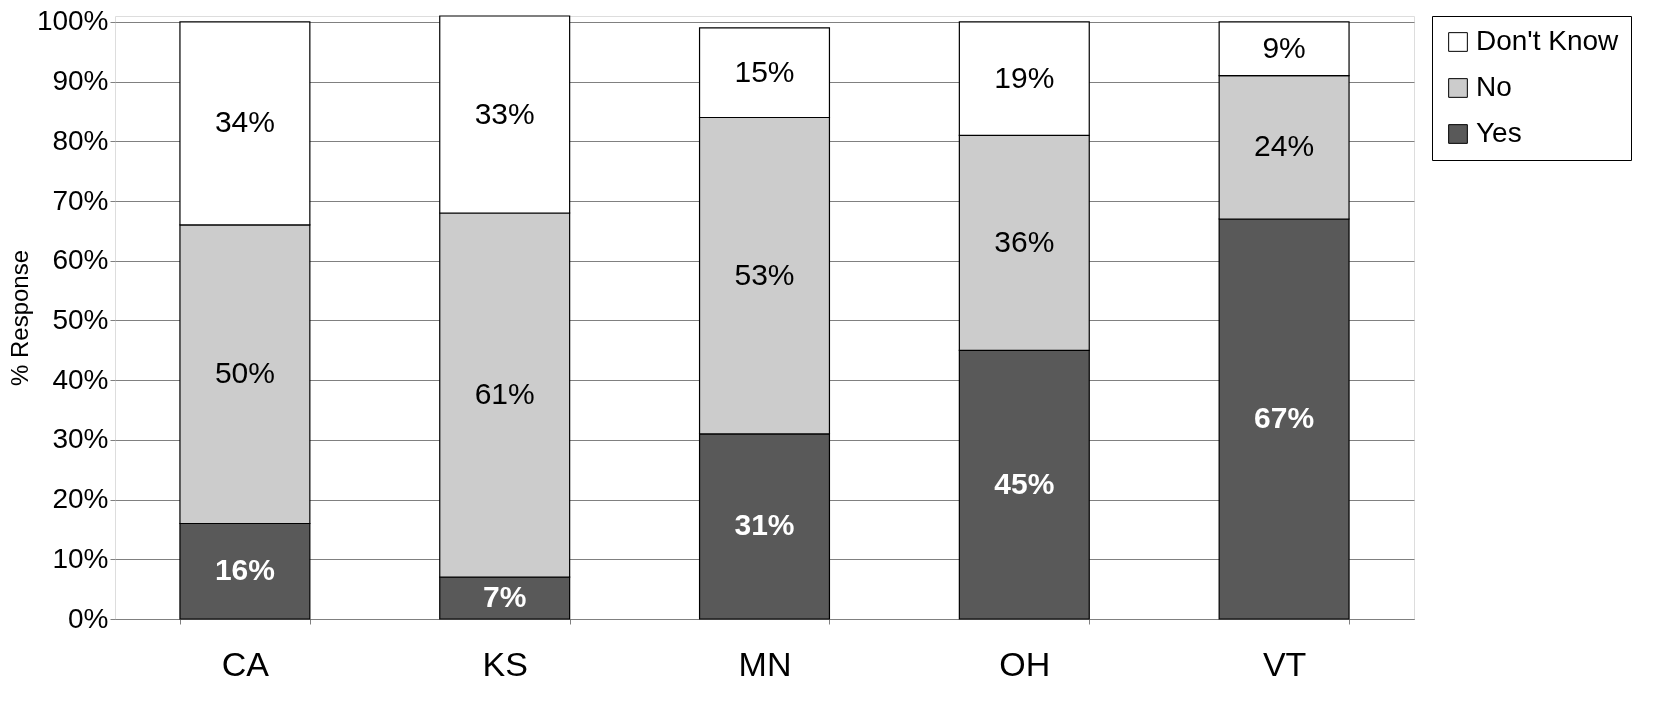 The width and height of the screenshot is (1660, 705). I want to click on text: 36%, so click(1024, 241).